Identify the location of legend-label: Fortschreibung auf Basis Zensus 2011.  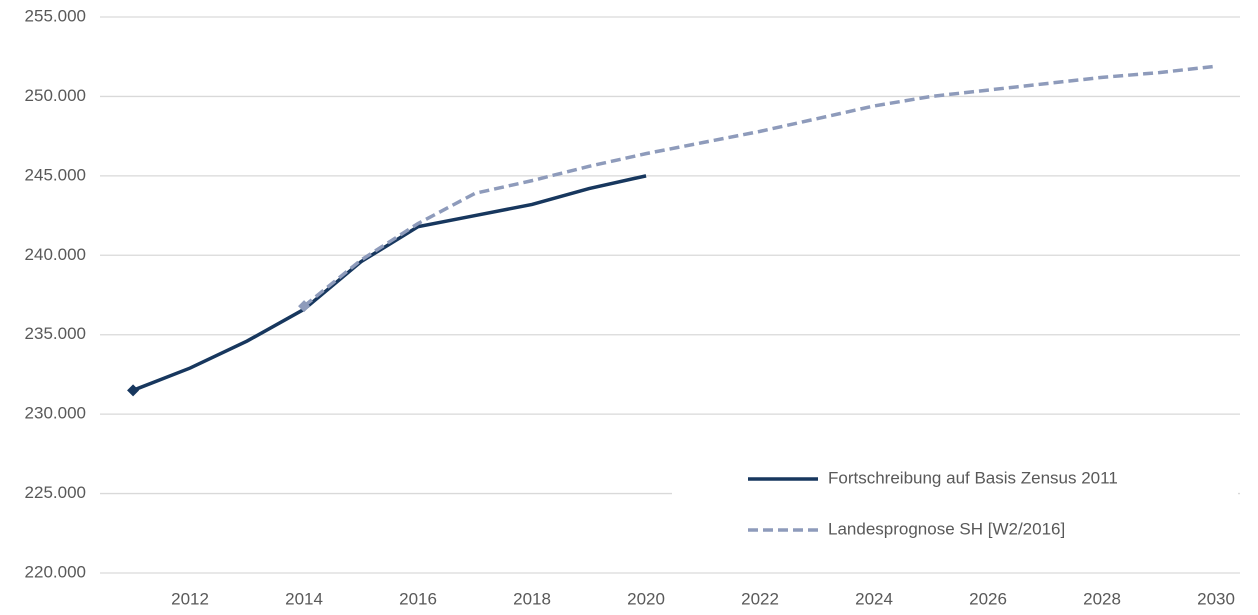
(973, 477).